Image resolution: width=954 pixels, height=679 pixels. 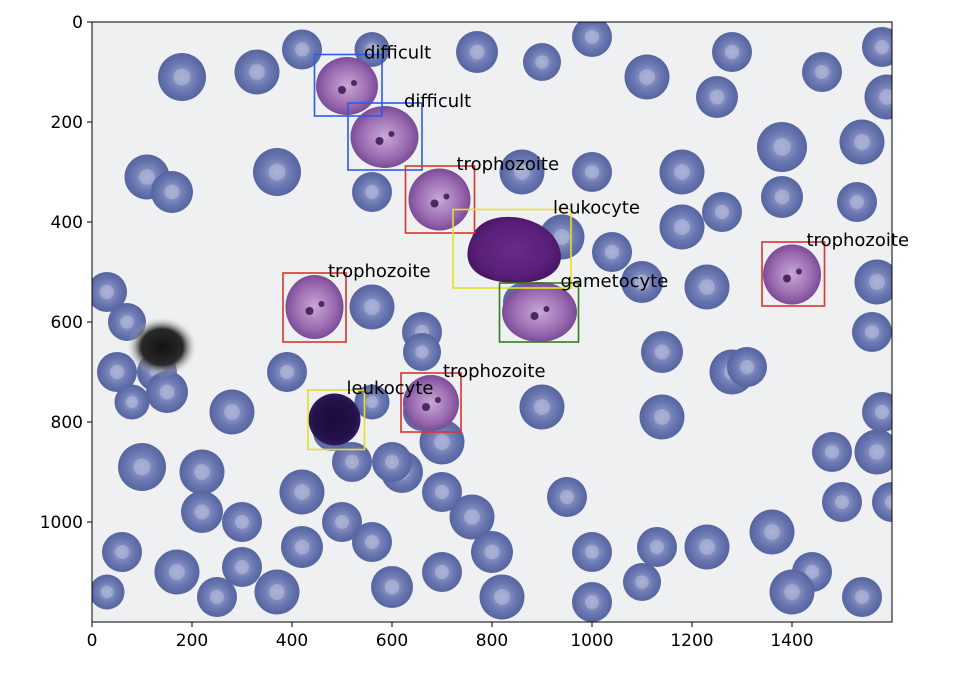 What do you see at coordinates (450, 636) in the screenshot?
I see `x-axis: 0 200 400 600 800 1000 1200 1400` at bounding box center [450, 636].